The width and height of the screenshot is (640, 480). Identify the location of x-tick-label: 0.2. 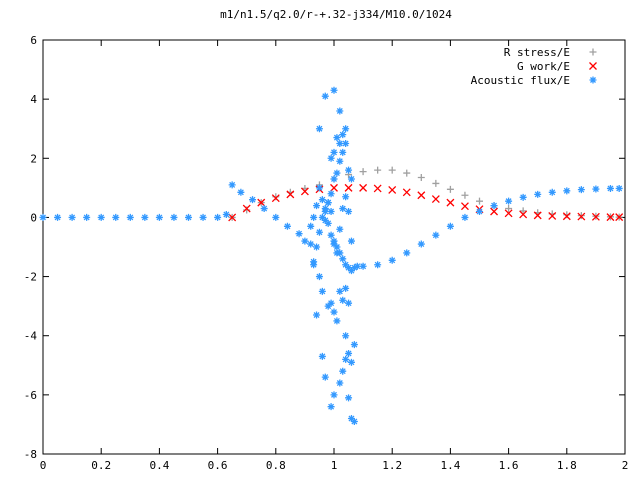
(101, 465).